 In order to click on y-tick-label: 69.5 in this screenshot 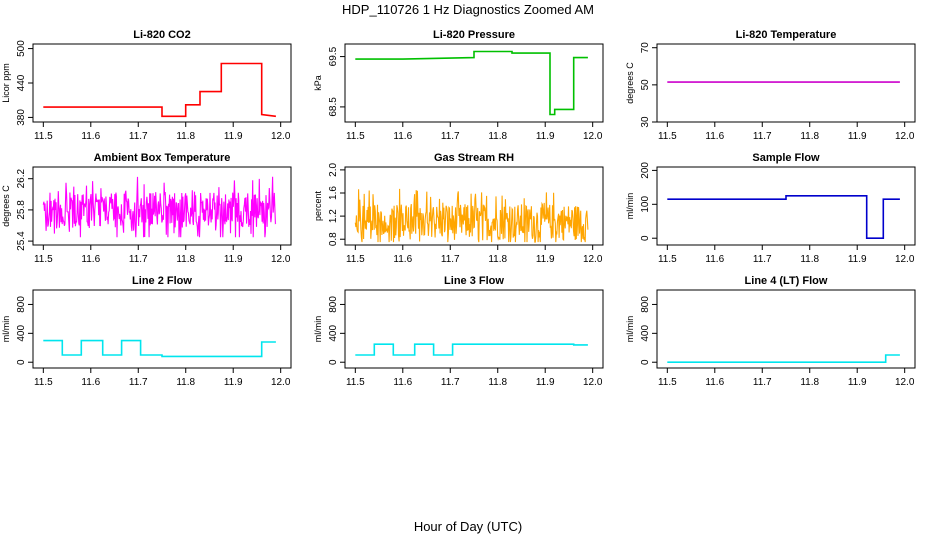, I will do `click(333, 56)`.